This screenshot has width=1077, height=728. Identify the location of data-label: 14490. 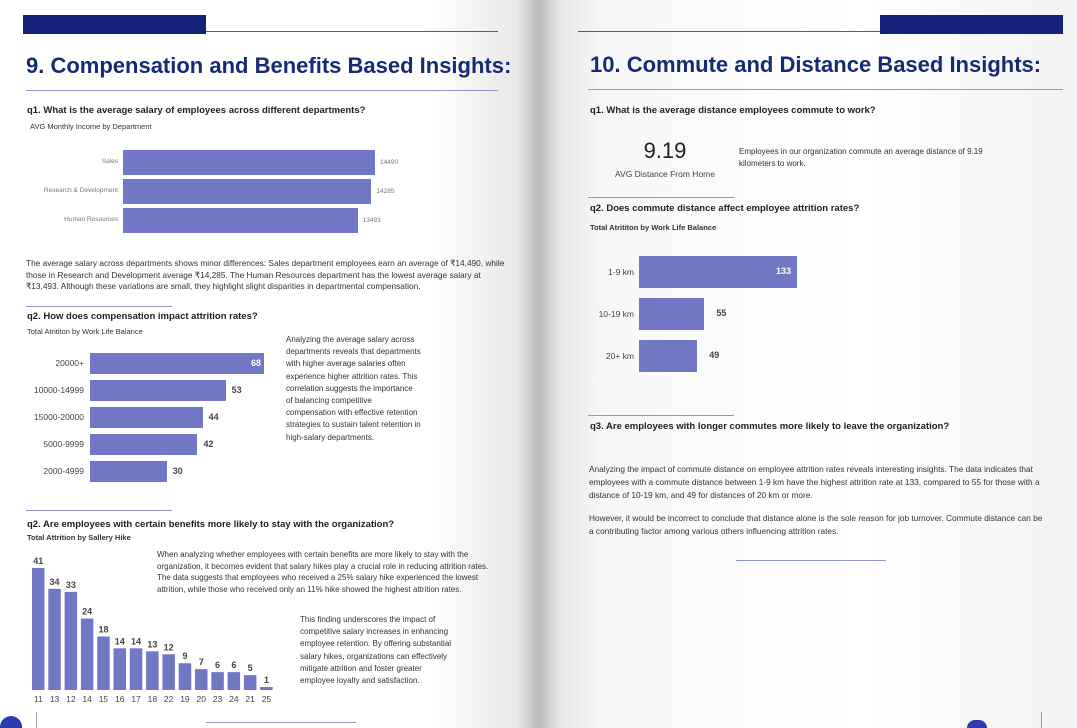
(389, 162).